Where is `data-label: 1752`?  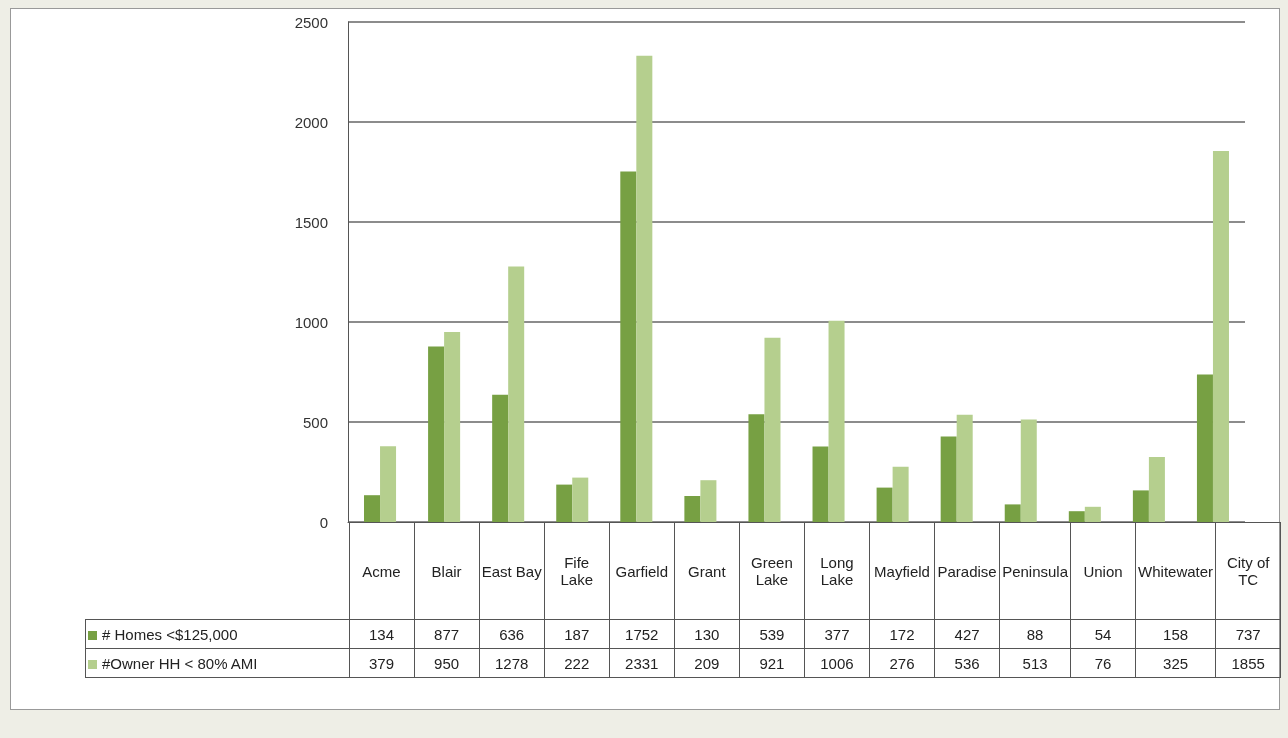
data-label: 1752 is located at coordinates (642, 634).